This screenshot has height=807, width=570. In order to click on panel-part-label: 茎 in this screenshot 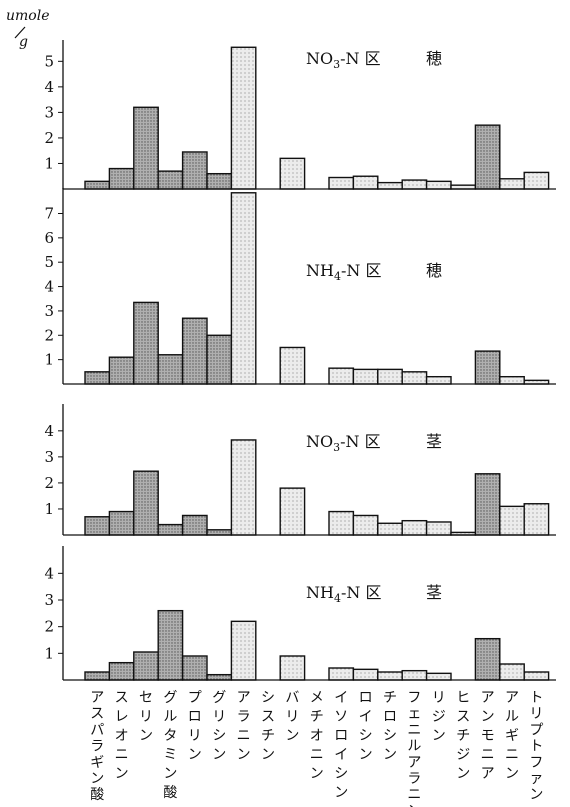, I will do `click(434, 592)`.